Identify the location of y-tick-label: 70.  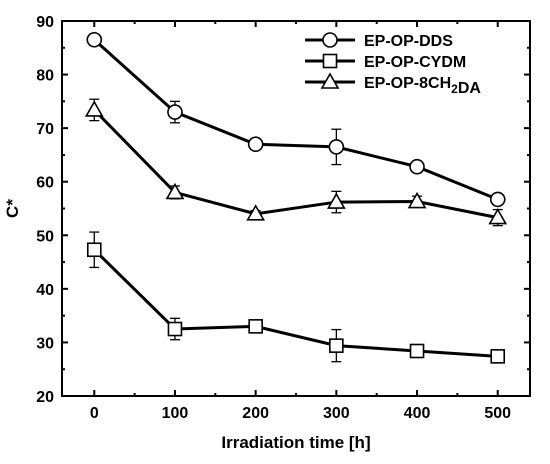
(45, 129).